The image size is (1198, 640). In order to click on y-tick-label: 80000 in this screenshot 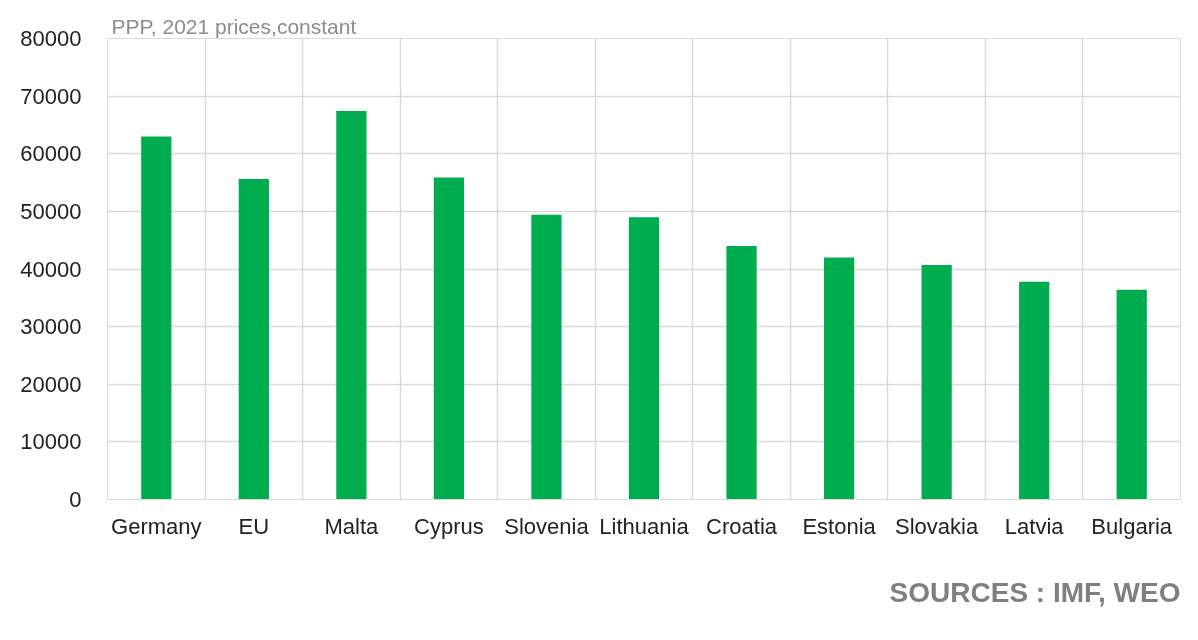, I will do `click(51, 38)`.